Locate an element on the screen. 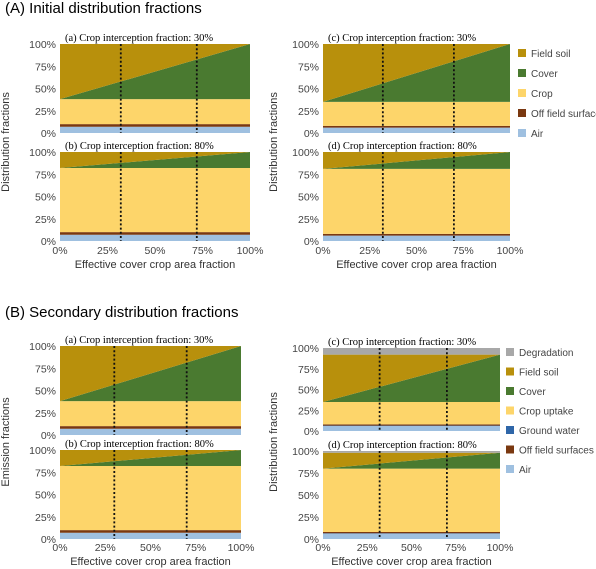 The width and height of the screenshot is (596, 569). legend-label-crop-uptake: Crop uptake is located at coordinates (546, 412).